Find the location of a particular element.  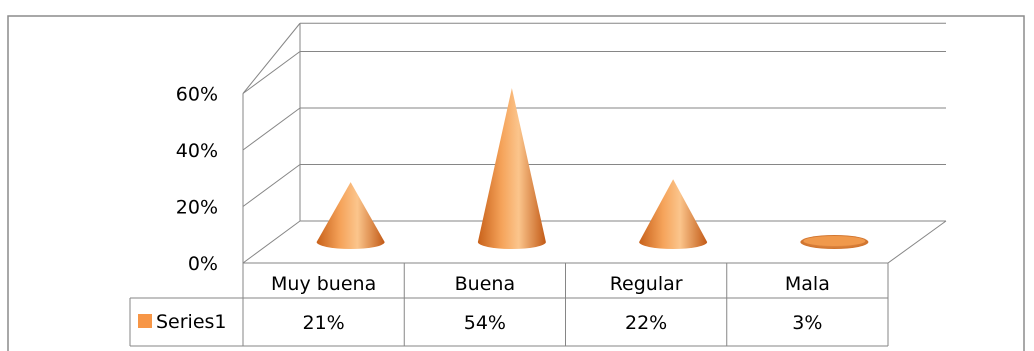

category-label: Muy buena is located at coordinates (323, 284).